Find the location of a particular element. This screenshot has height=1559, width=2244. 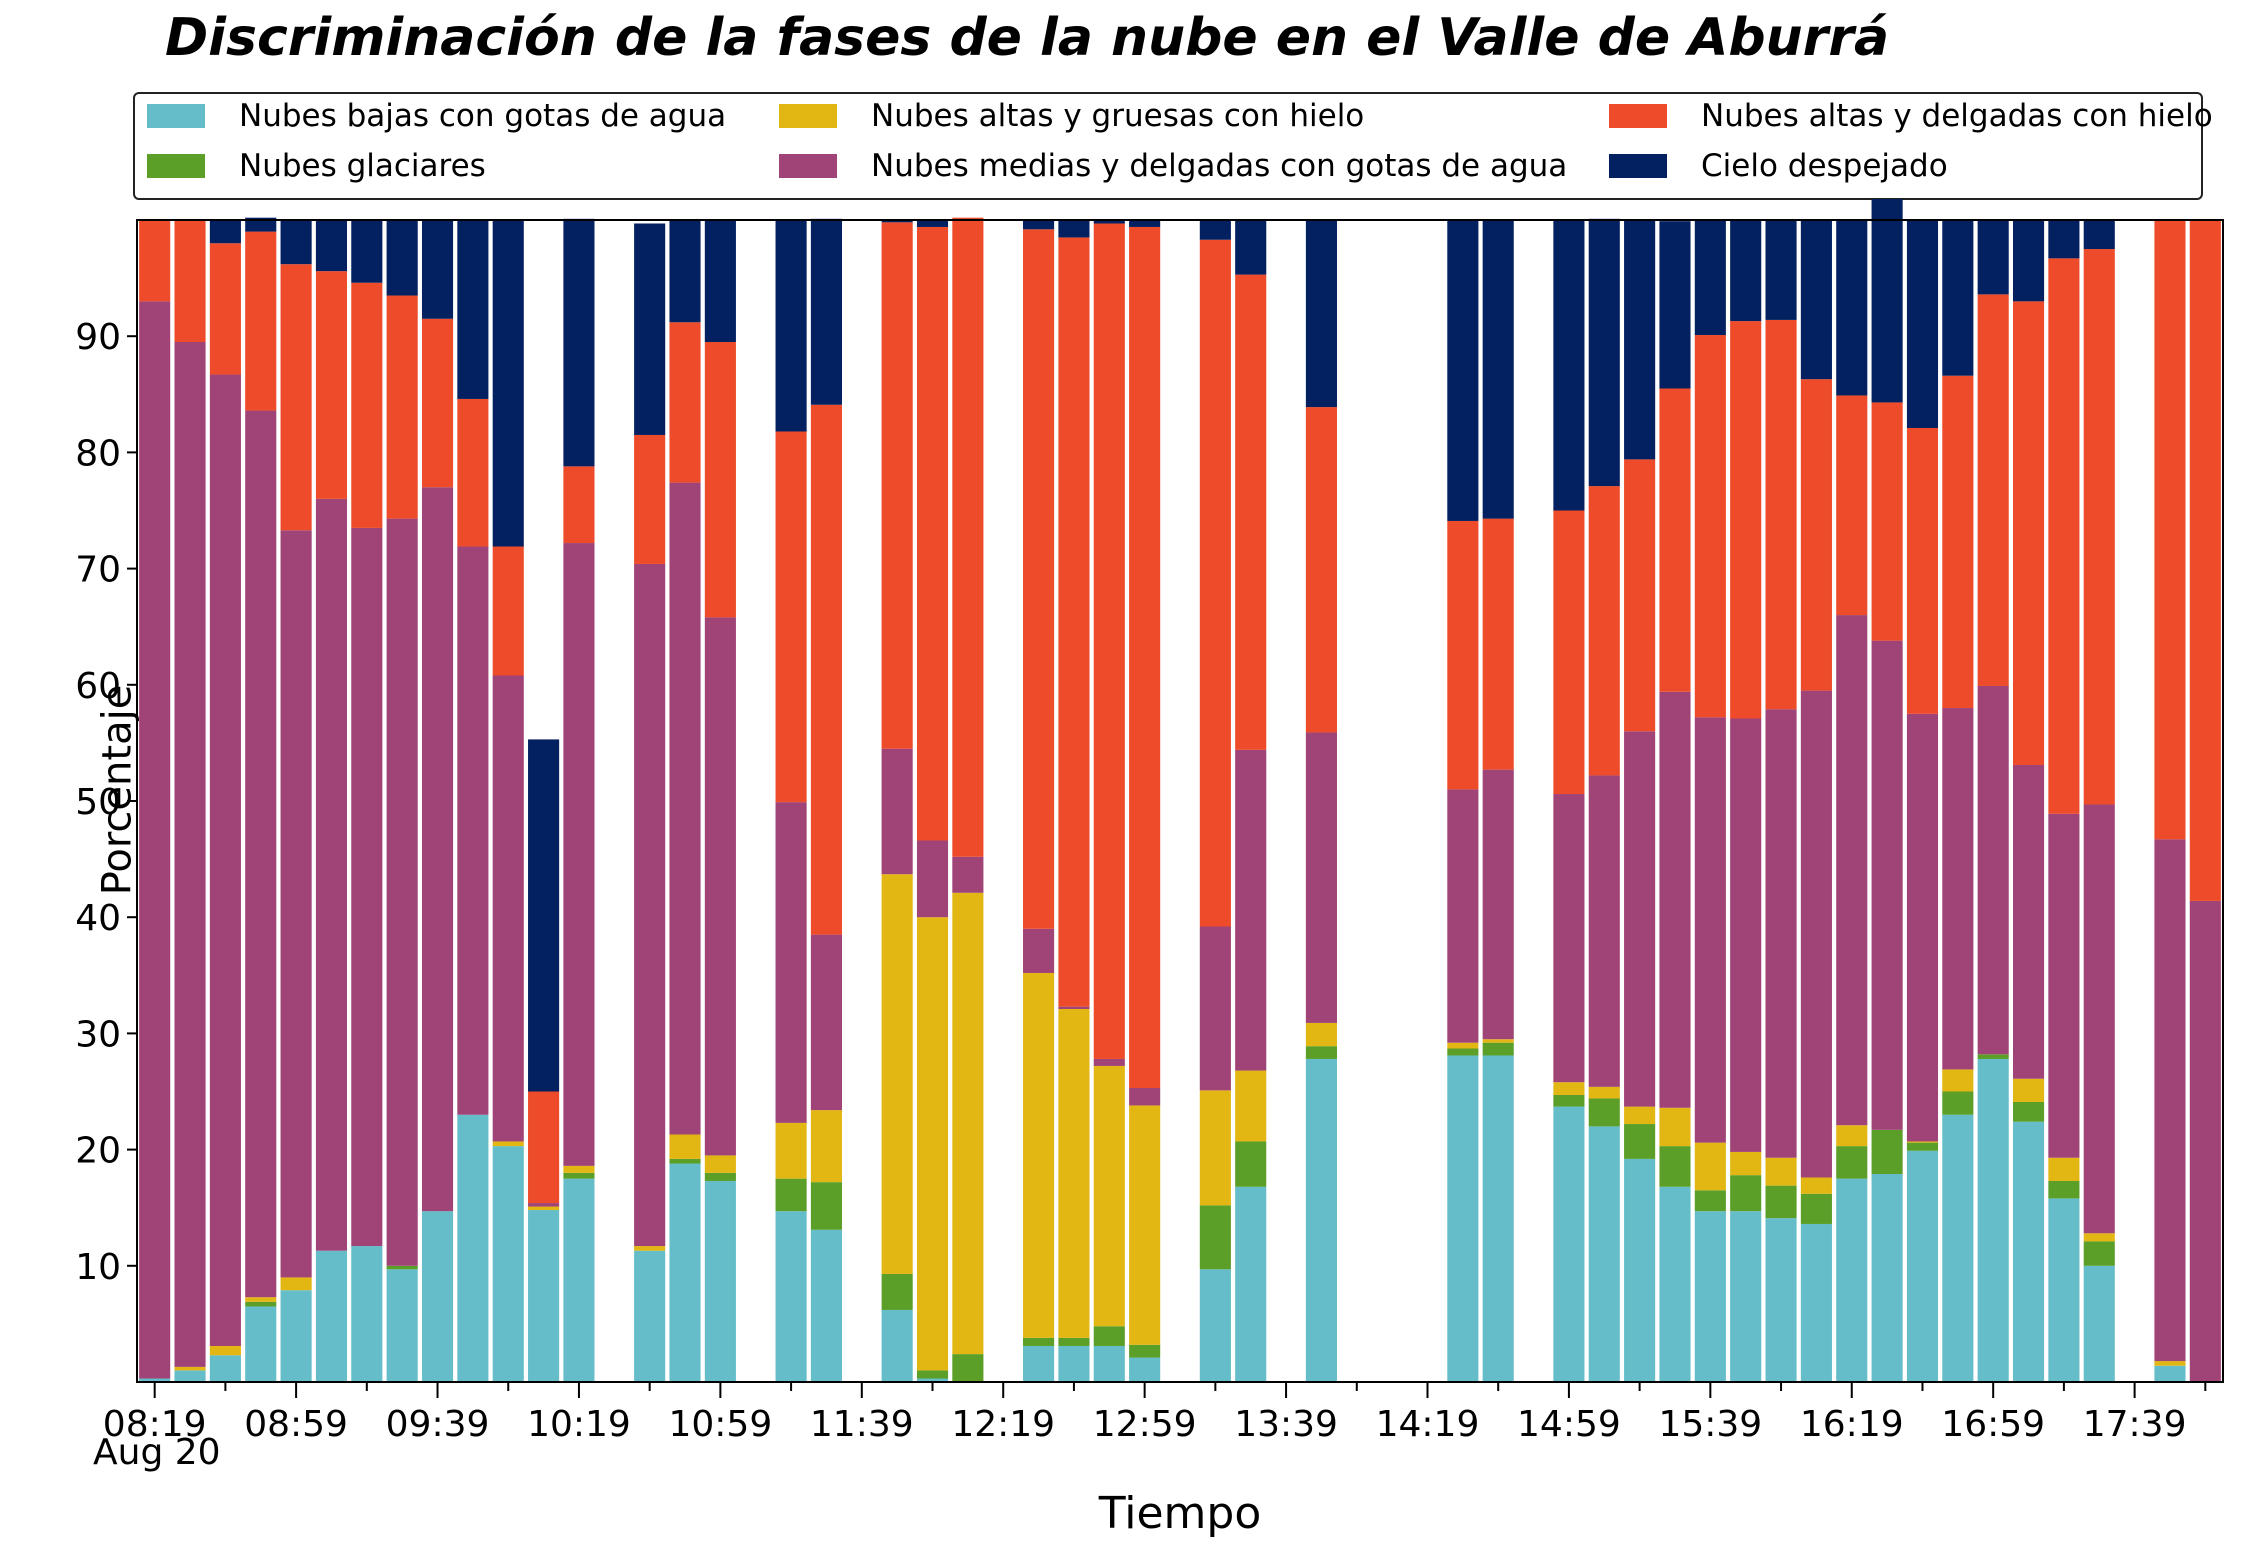

y-tick-label: 50 is located at coordinates (98, 802).